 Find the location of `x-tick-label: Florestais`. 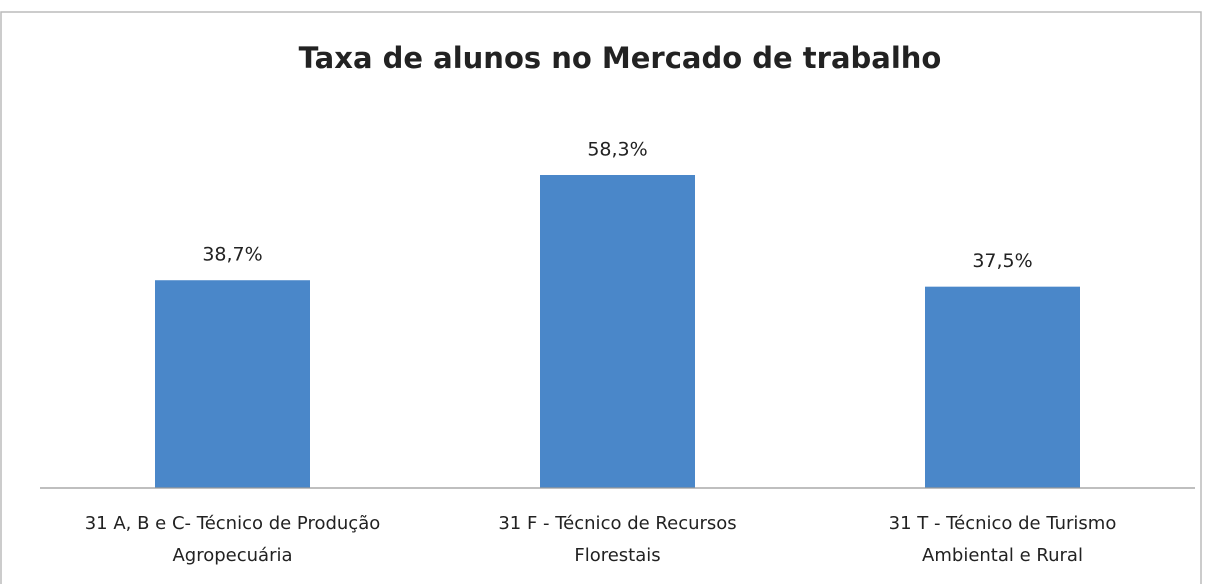

x-tick-label: Florestais is located at coordinates (617, 555).